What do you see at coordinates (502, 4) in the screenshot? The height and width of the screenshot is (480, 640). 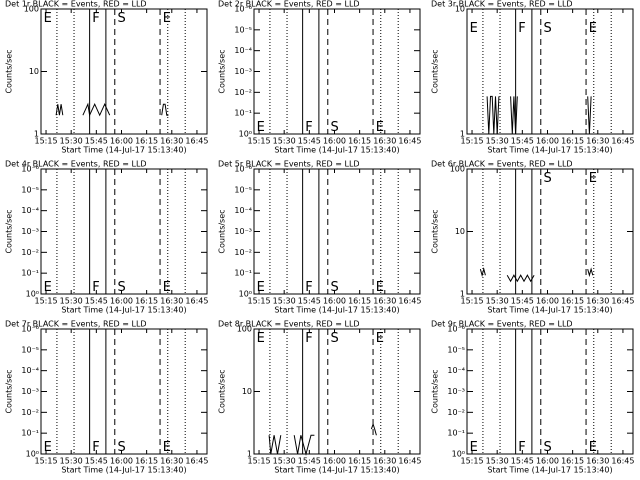 I see `chart-title: Det 3r BLACK = Events, RED = LLD` at bounding box center [502, 4].